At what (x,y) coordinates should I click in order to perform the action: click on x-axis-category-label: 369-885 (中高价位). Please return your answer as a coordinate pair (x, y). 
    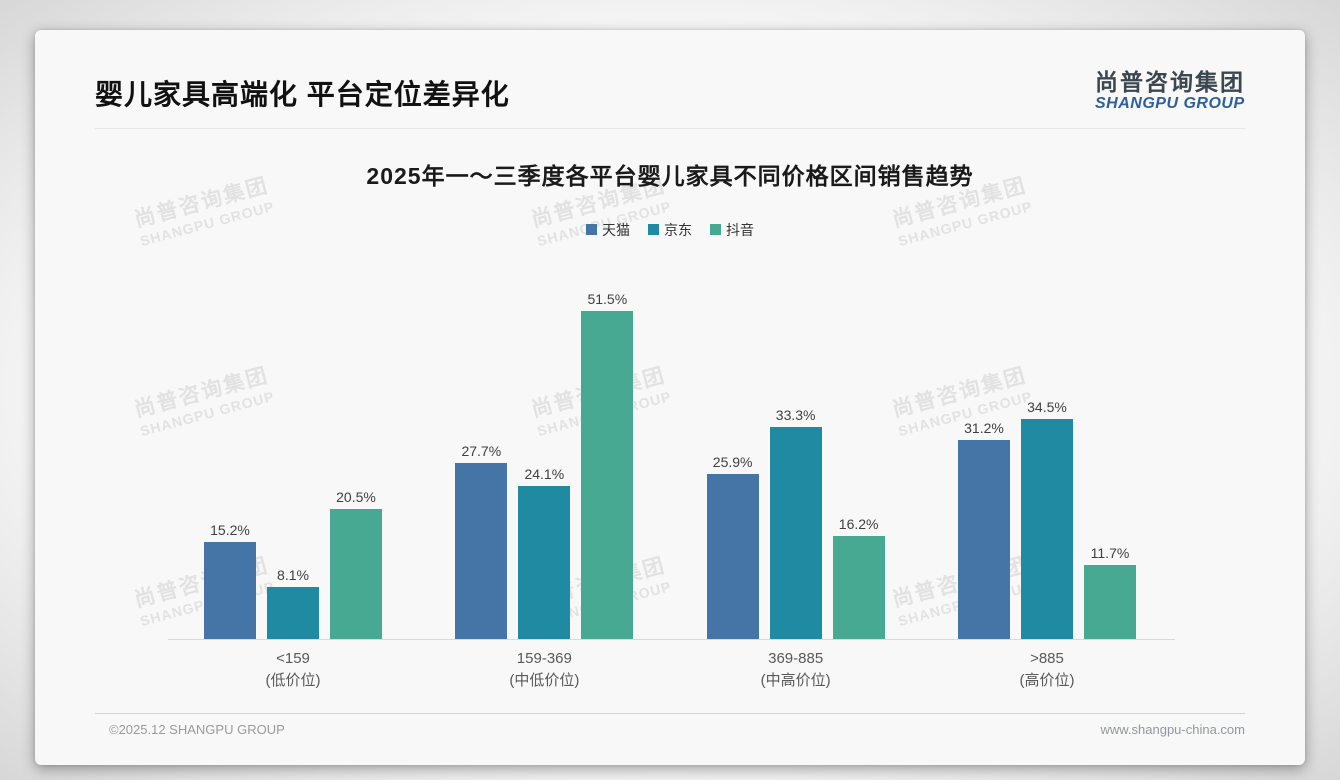
    Looking at the image, I should click on (796, 670).